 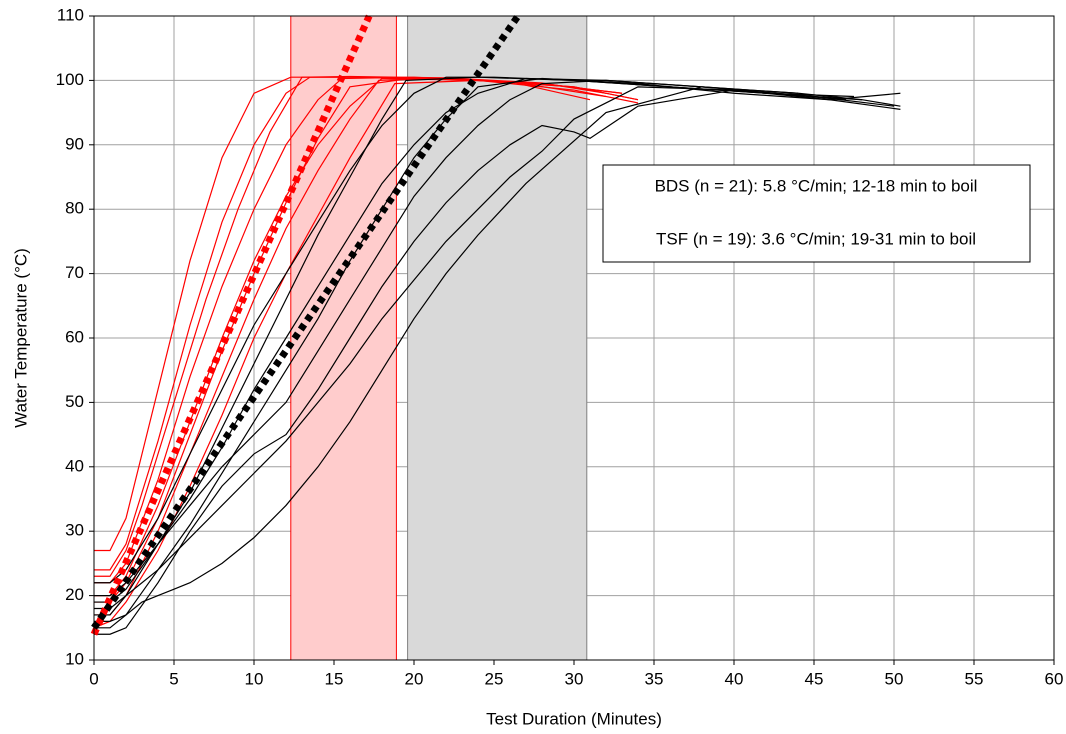 What do you see at coordinates (74, 272) in the screenshot?
I see `y-tick-label: 70` at bounding box center [74, 272].